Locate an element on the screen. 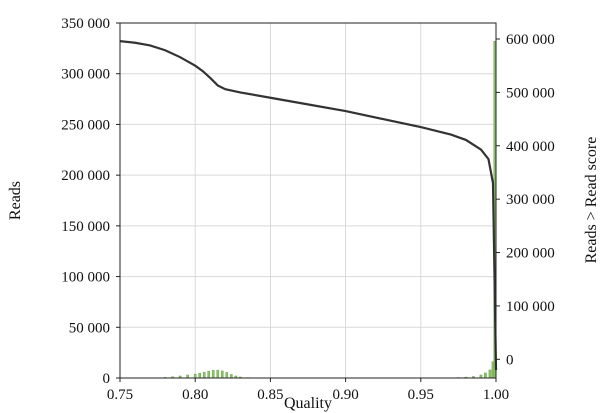 The height and width of the screenshot is (413, 607). y2-axis-label: Reads > Read score is located at coordinates (591, 200).